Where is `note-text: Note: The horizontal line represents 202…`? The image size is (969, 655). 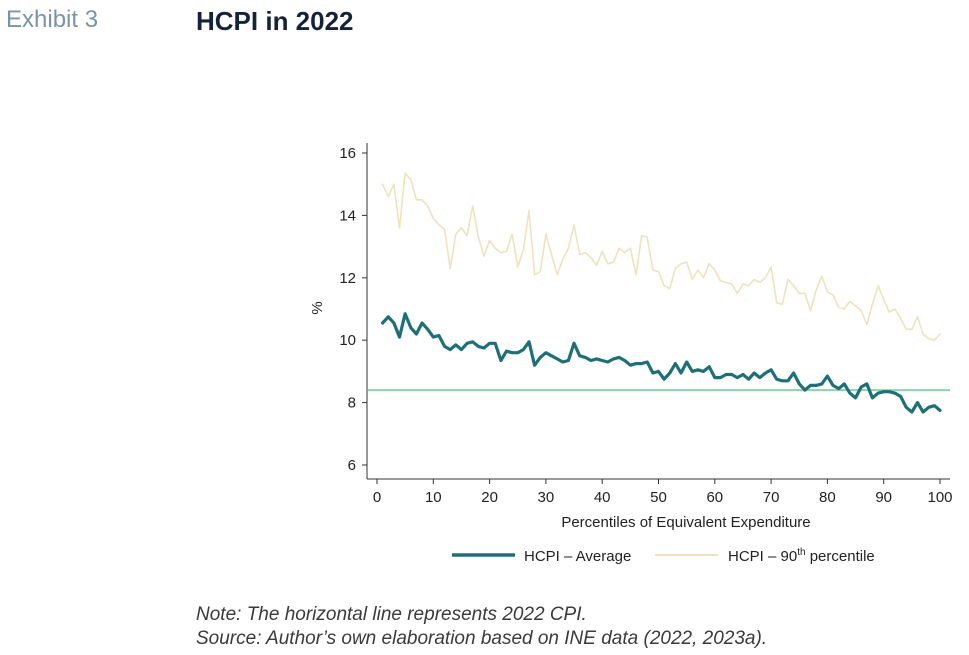 note-text: Note: The horizontal line represents 202… is located at coordinates (391, 614).